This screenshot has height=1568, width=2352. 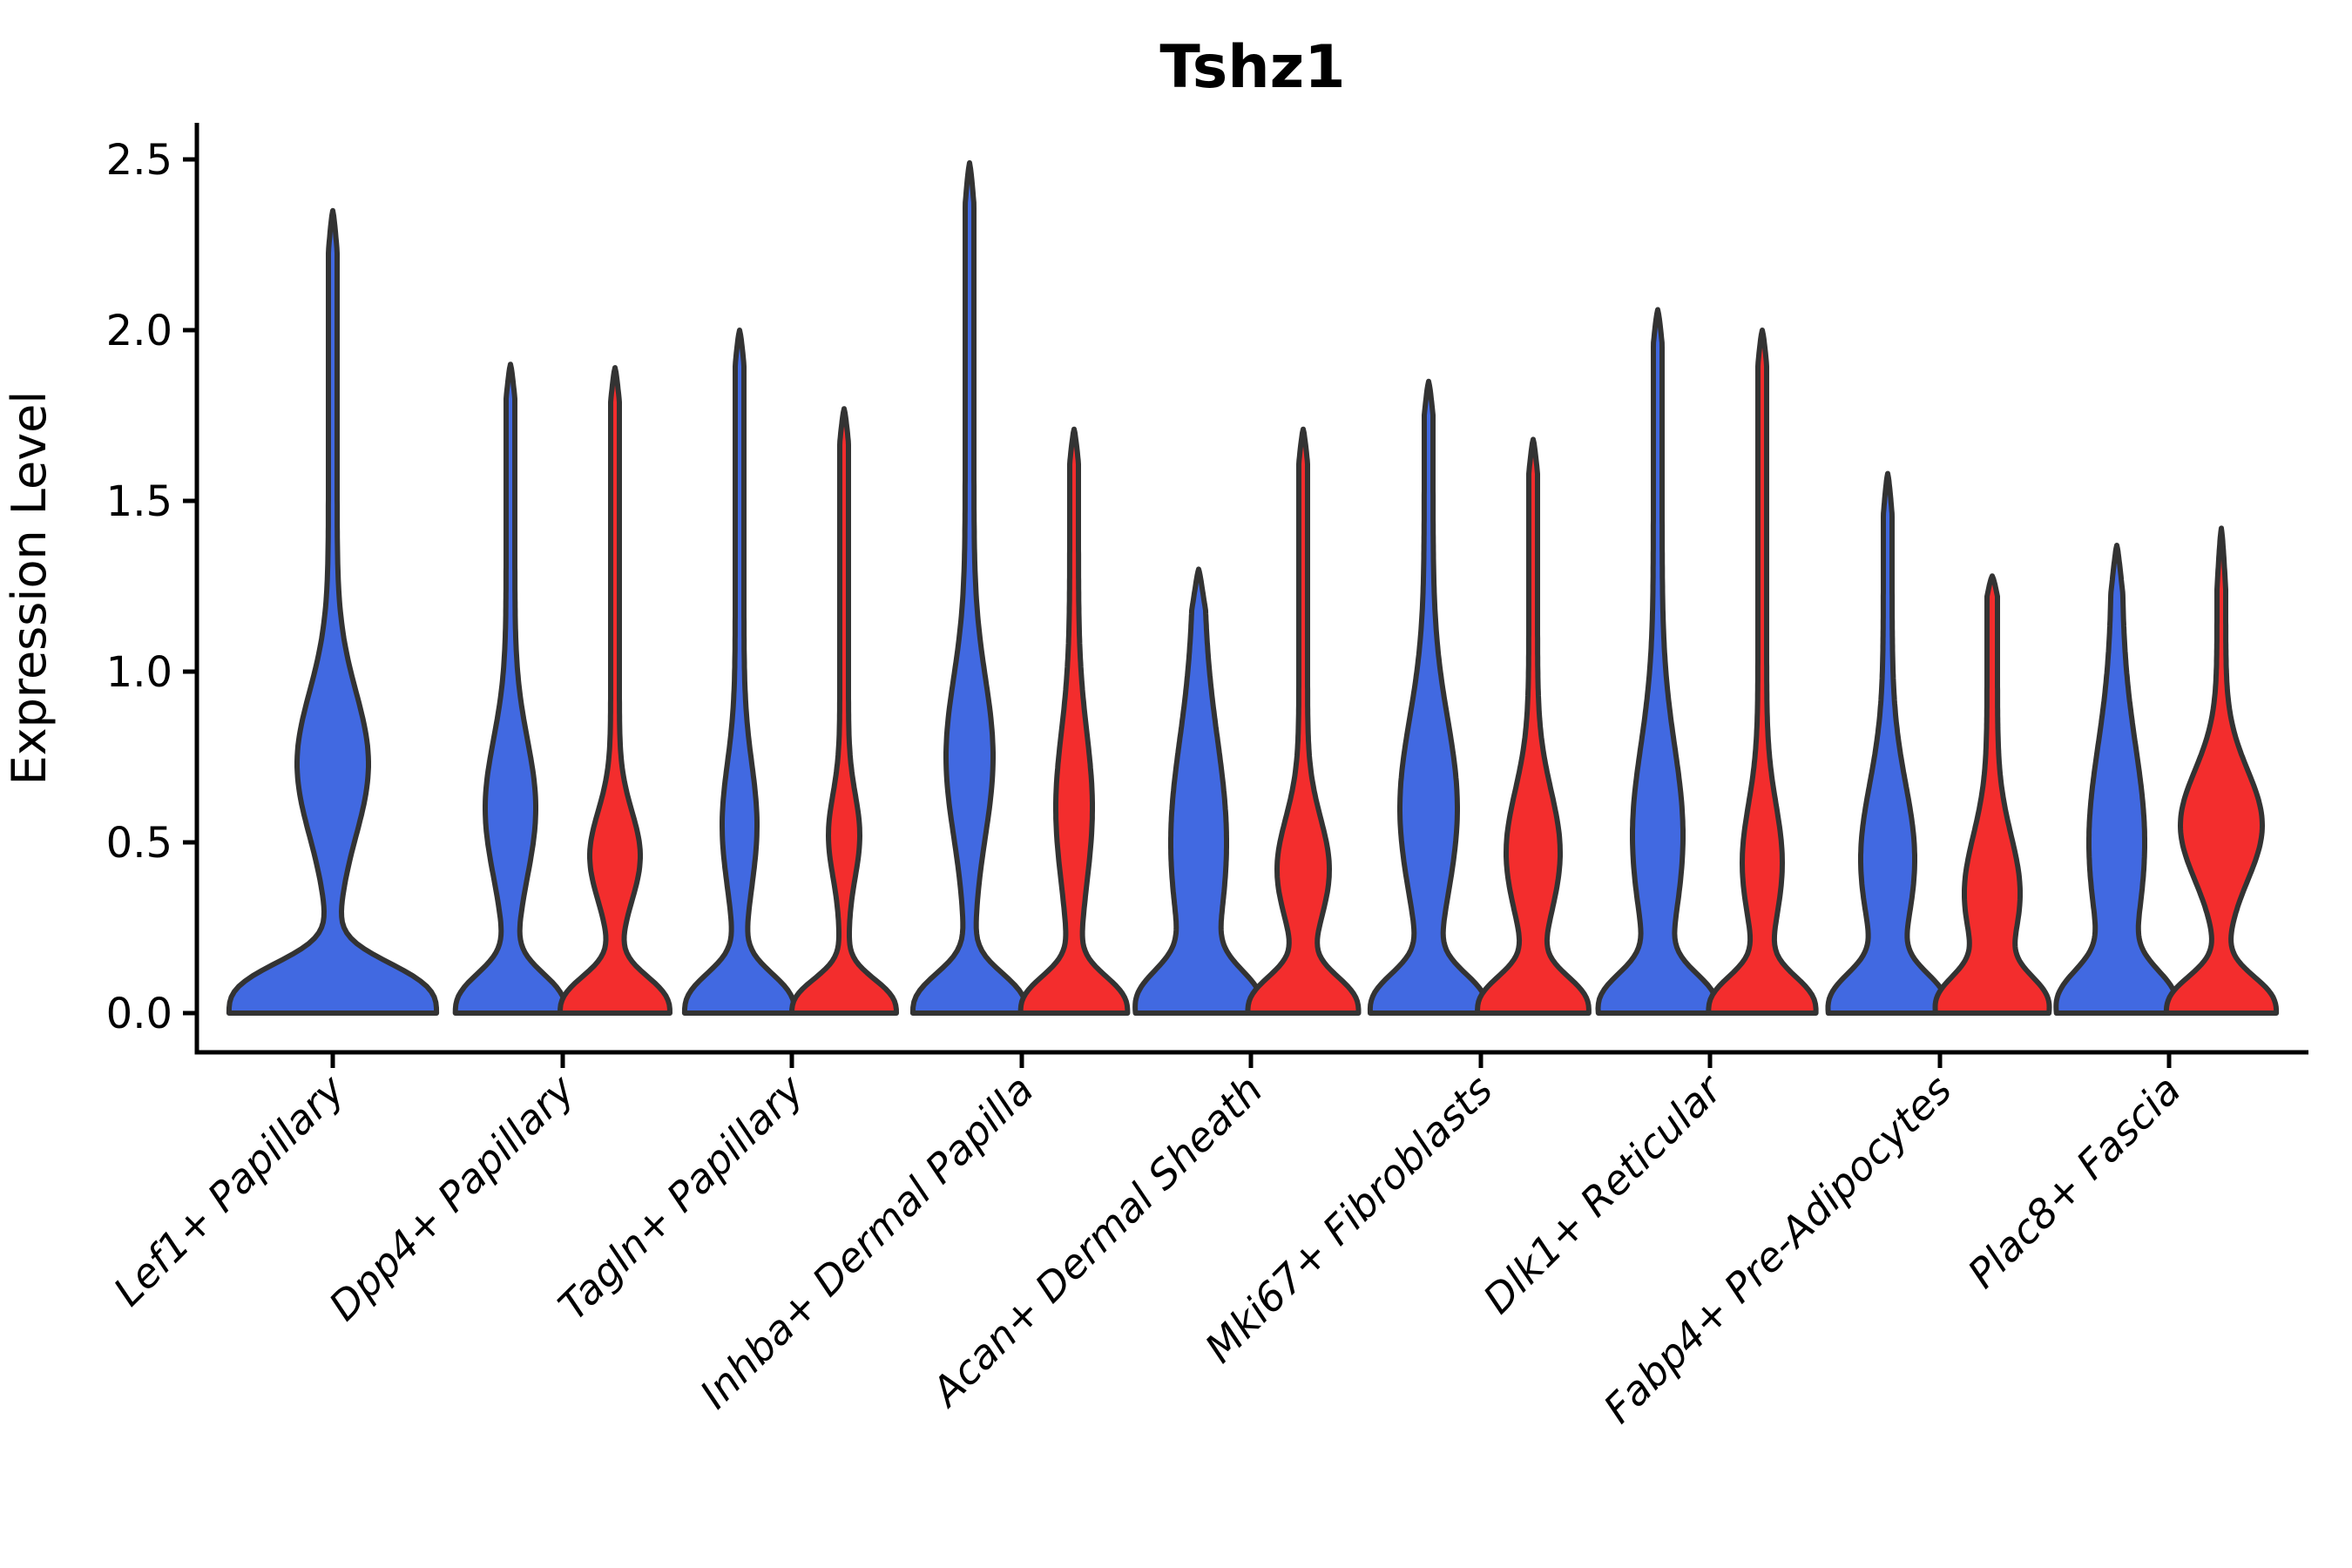 What do you see at coordinates (615, 690) in the screenshot?
I see `violin-red-dpp4-papillary` at bounding box center [615, 690].